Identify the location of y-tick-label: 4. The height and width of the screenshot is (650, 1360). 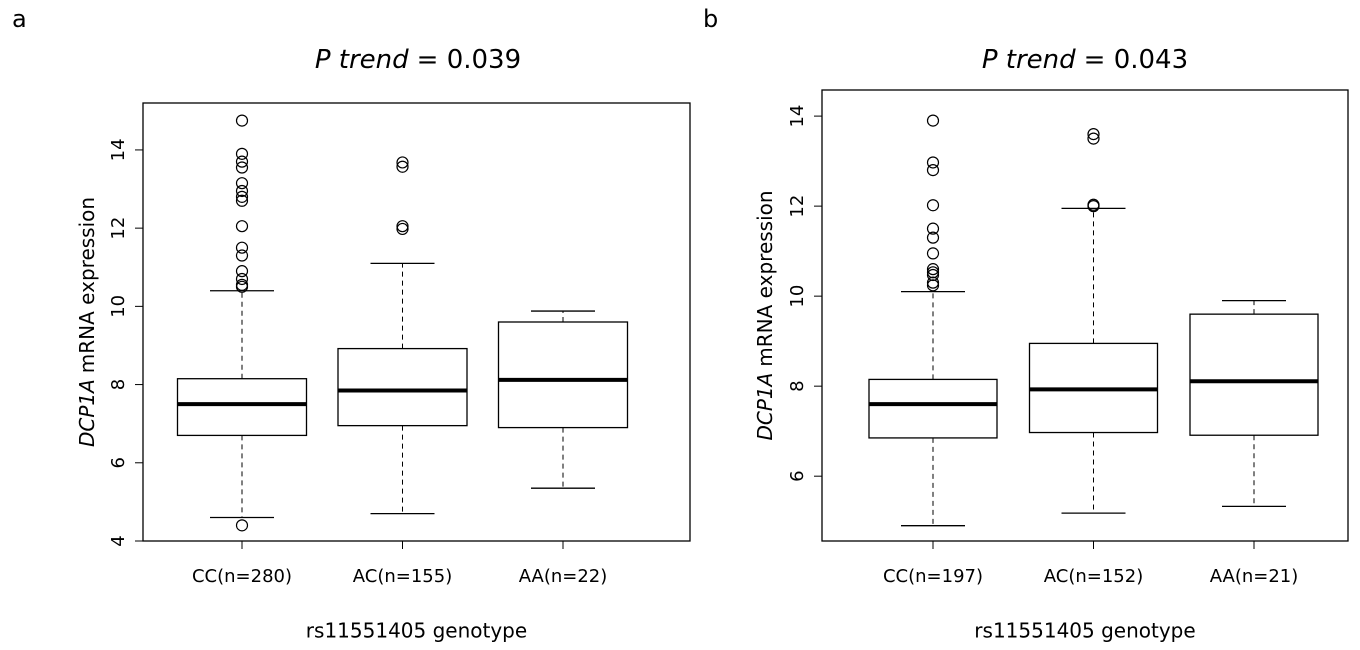
(118, 540).